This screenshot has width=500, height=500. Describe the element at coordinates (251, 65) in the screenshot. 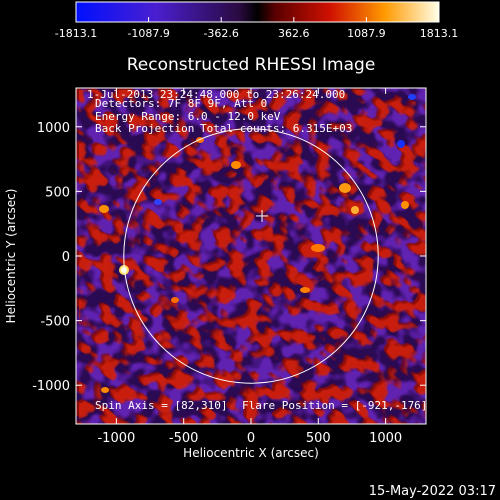

I see `plot-title: Reconstructed RHESSI Image` at that location.